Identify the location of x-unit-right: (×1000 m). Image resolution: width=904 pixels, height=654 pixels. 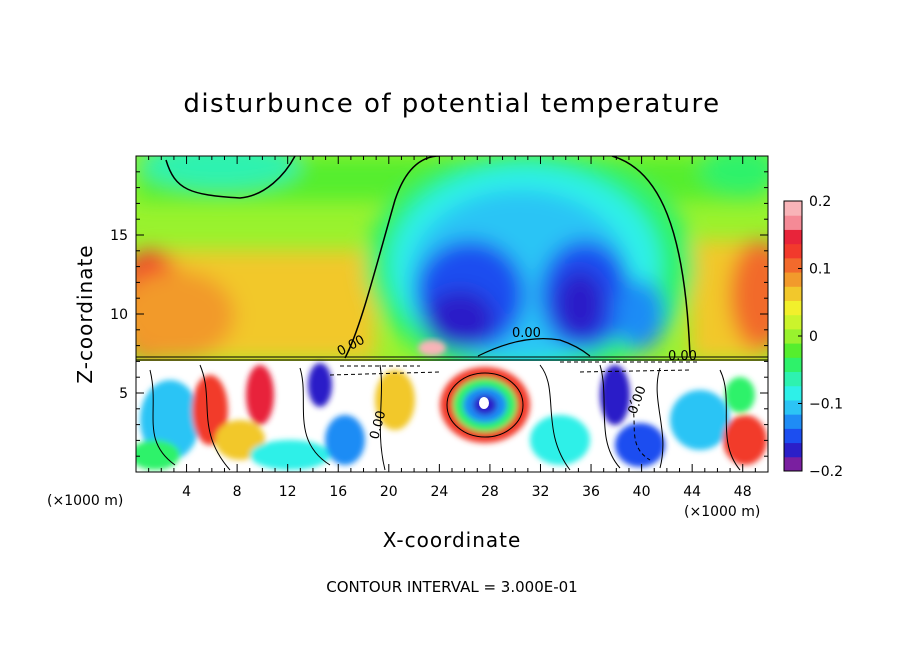
(722, 512).